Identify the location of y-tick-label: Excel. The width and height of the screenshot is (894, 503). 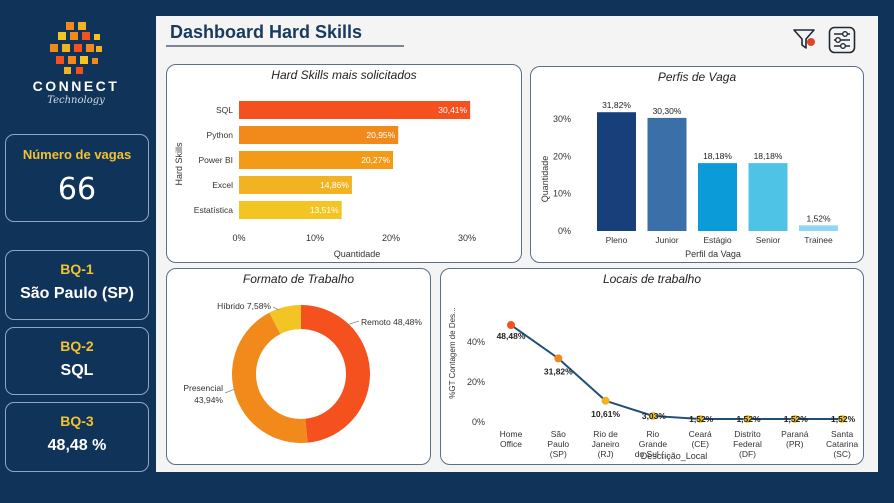
(222, 185).